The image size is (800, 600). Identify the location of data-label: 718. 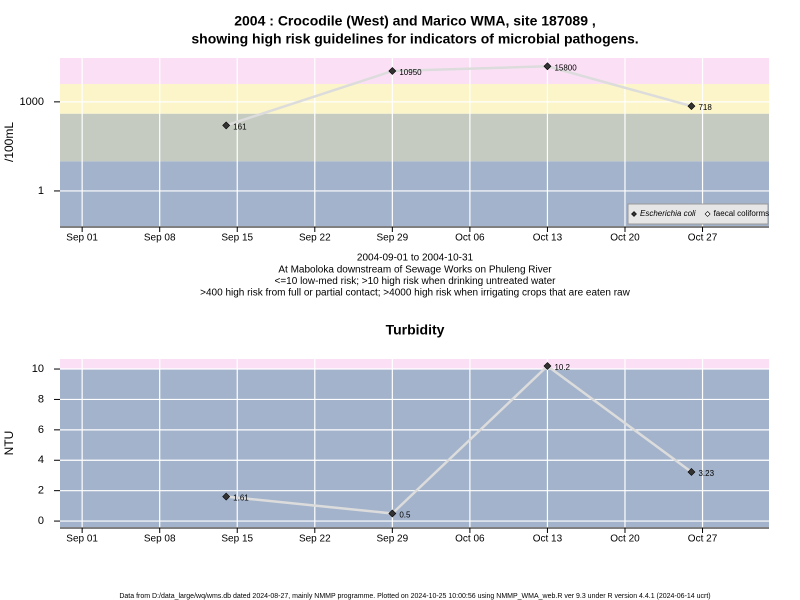
(705, 107).